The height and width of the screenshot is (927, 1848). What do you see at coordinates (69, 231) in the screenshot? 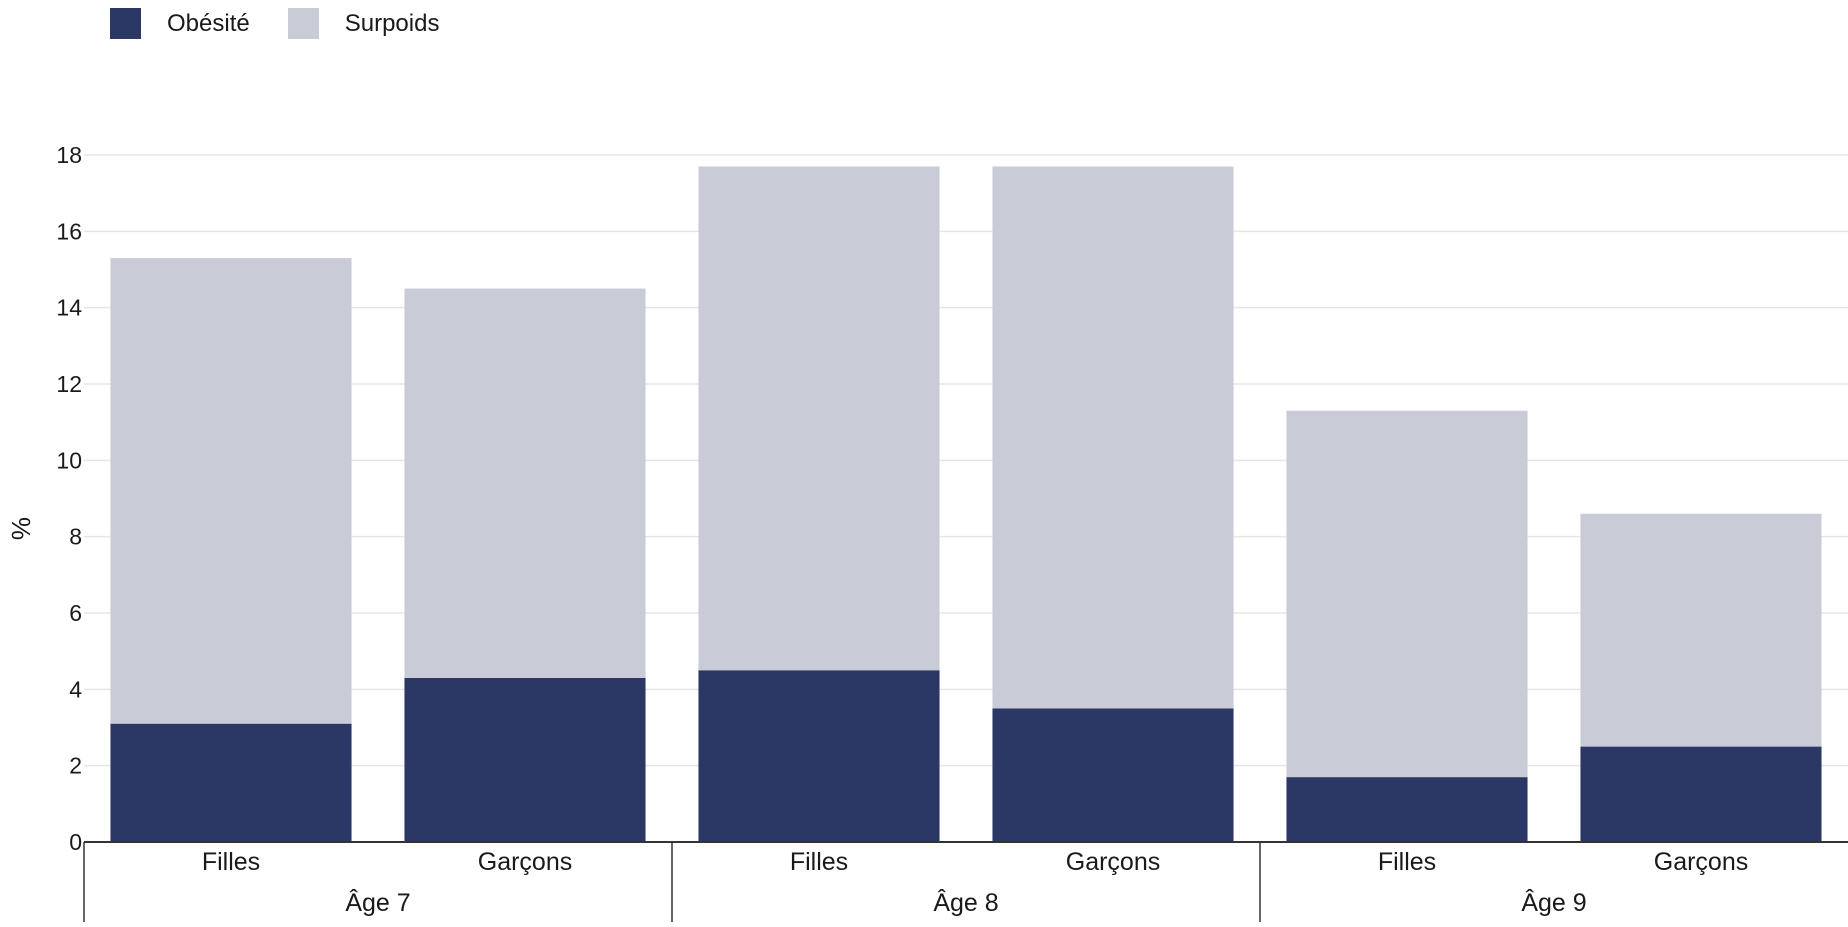
I see `y-tick-label: 16` at bounding box center [69, 231].